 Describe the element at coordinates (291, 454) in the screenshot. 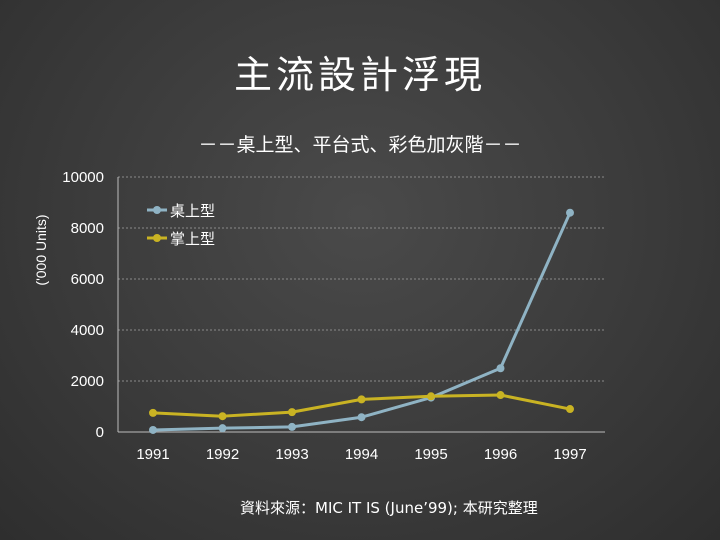

I see `x-tick-label: 1993` at that location.